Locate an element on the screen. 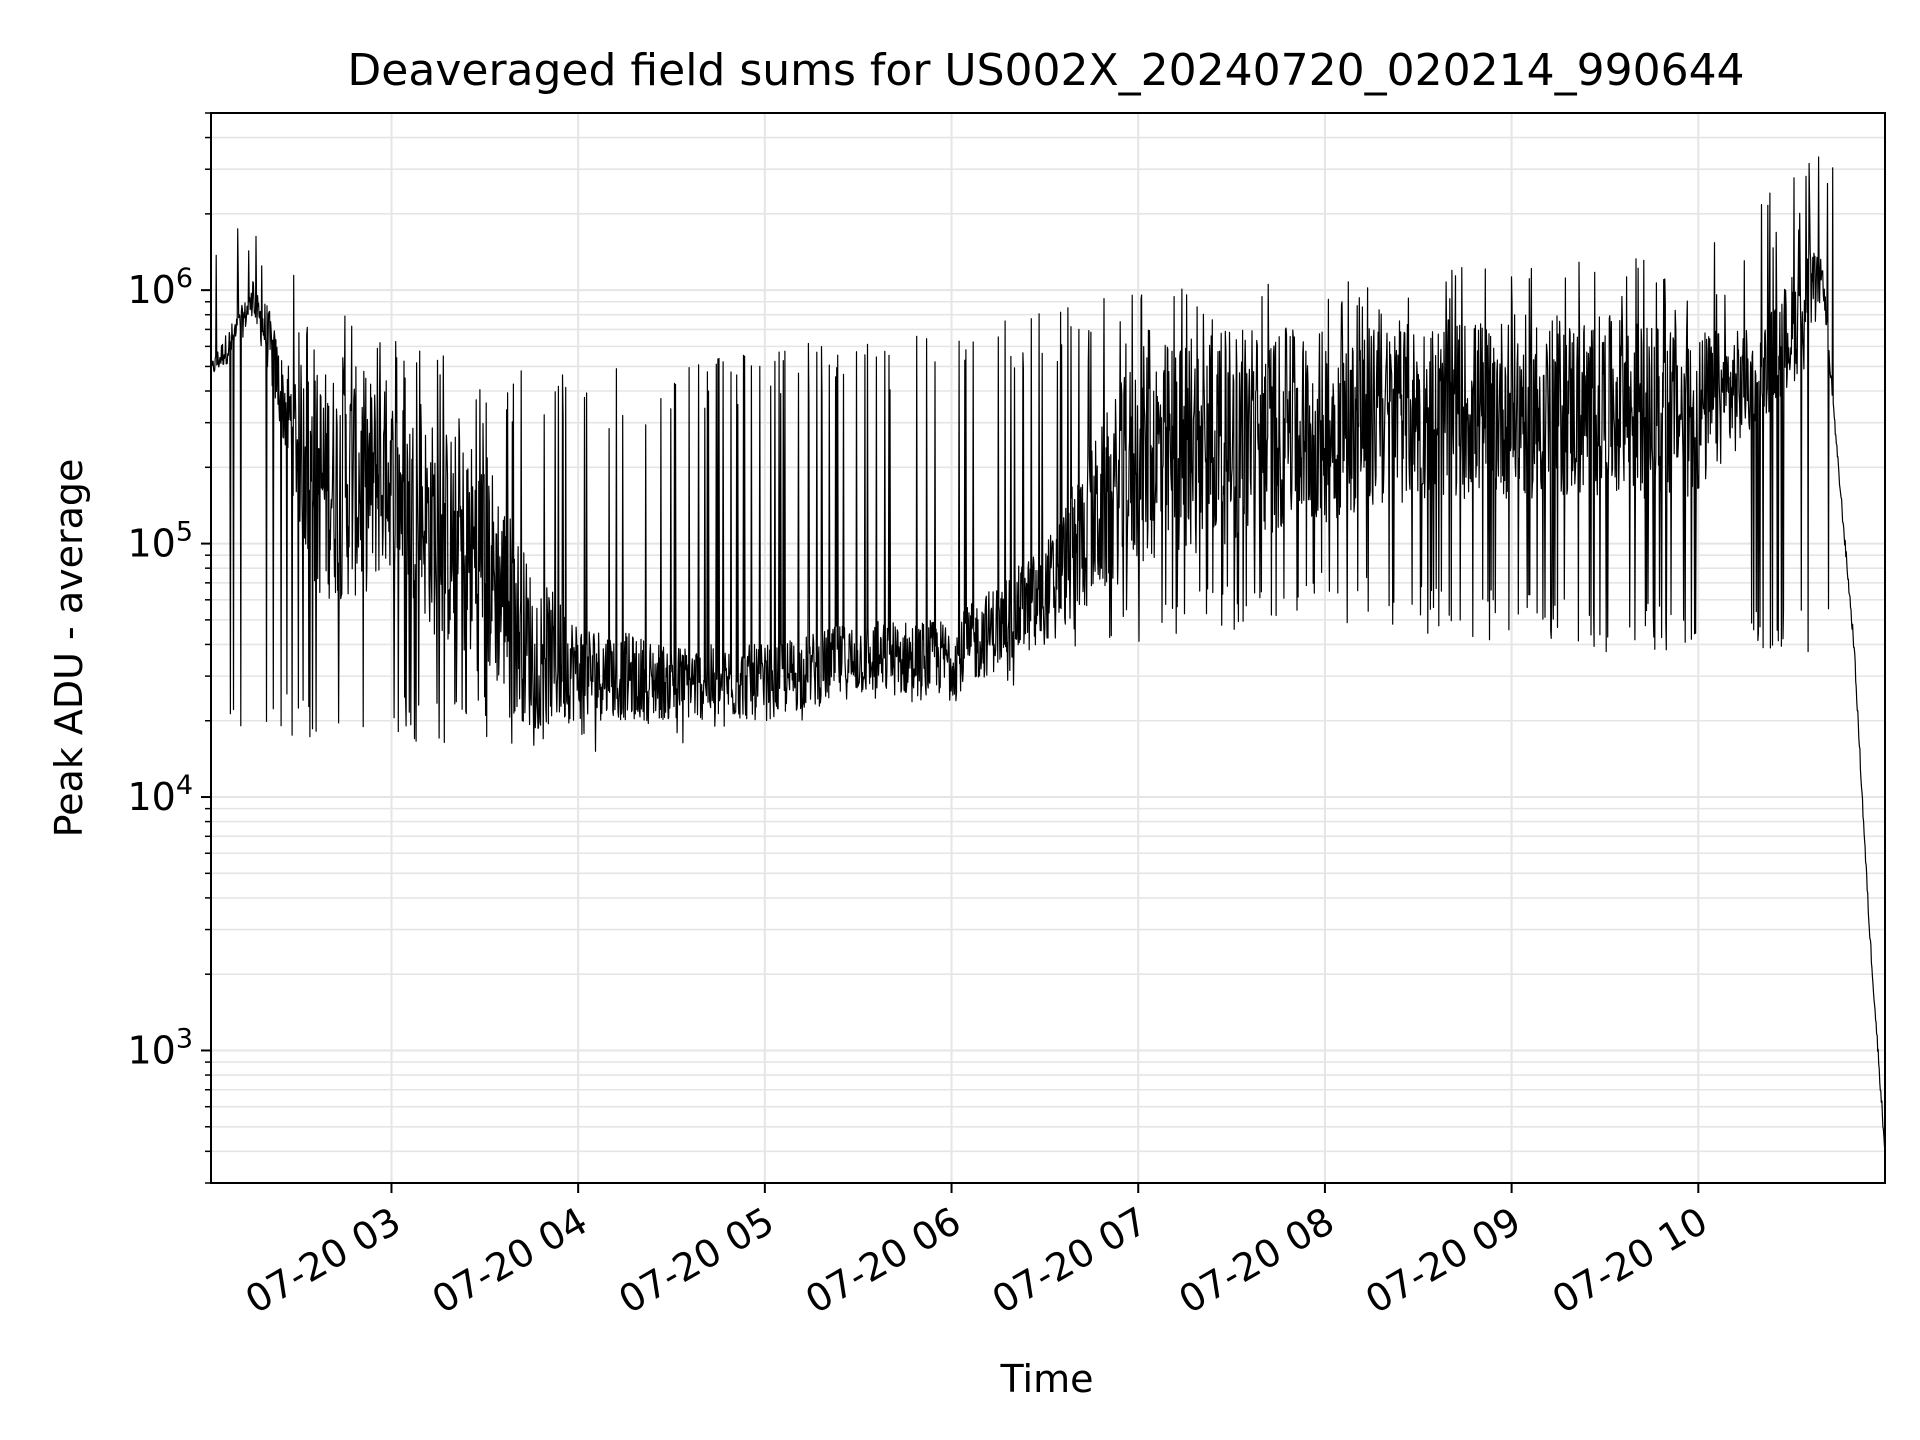 This screenshot has width=1920, height=1440. y-tick-label: 106 is located at coordinates (160, 287).